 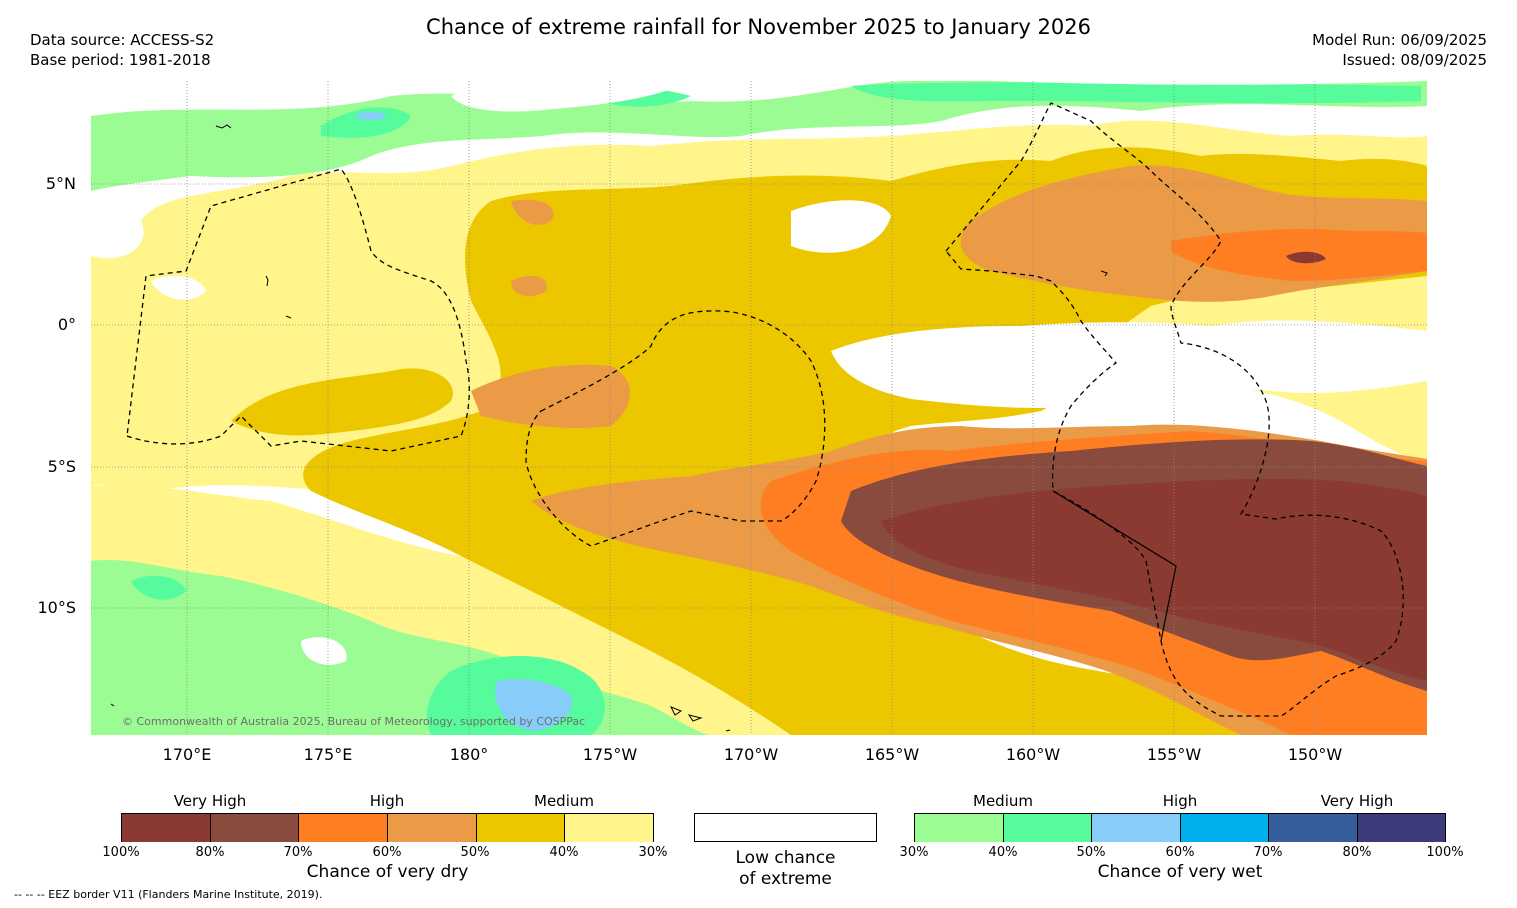 What do you see at coordinates (122, 40) in the screenshot?
I see `data-source-text: Data source: ACCESS-S2` at bounding box center [122, 40].